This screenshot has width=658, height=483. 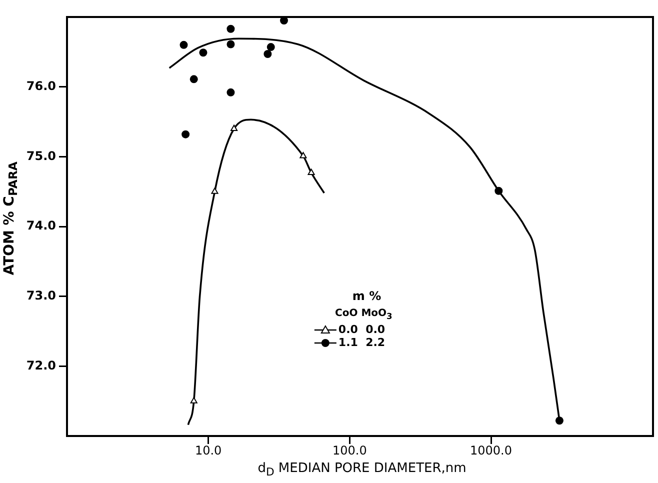 What do you see at coordinates (349, 450) in the screenshot?
I see `x-tick-label: 100.0` at bounding box center [349, 450].